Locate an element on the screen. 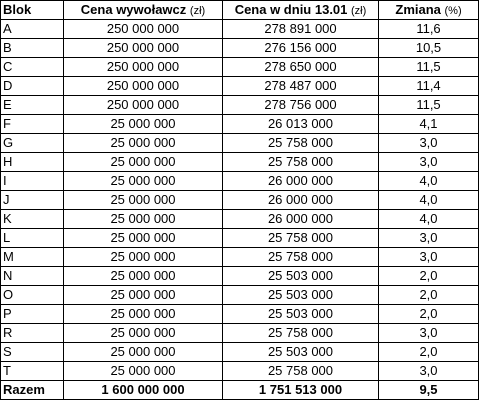  table-cell: 11,4 is located at coordinates (428, 86).